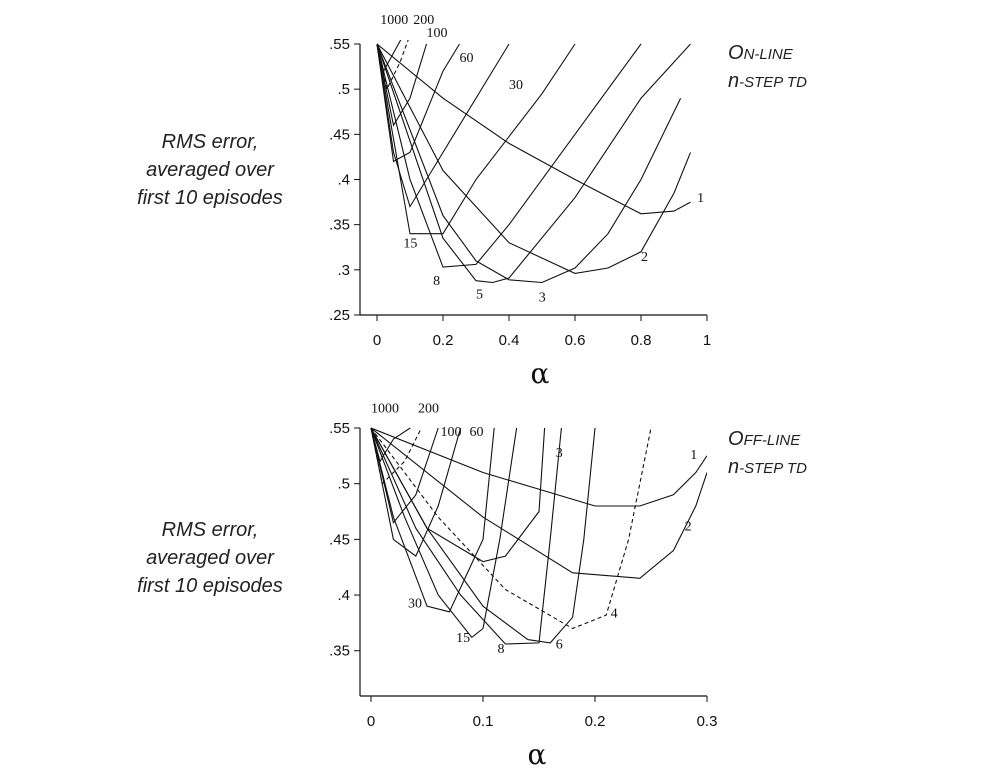 The image size is (1008, 776). Describe the element at coordinates (423, 20) in the screenshot. I see `top-series-200-label: 200` at that location.